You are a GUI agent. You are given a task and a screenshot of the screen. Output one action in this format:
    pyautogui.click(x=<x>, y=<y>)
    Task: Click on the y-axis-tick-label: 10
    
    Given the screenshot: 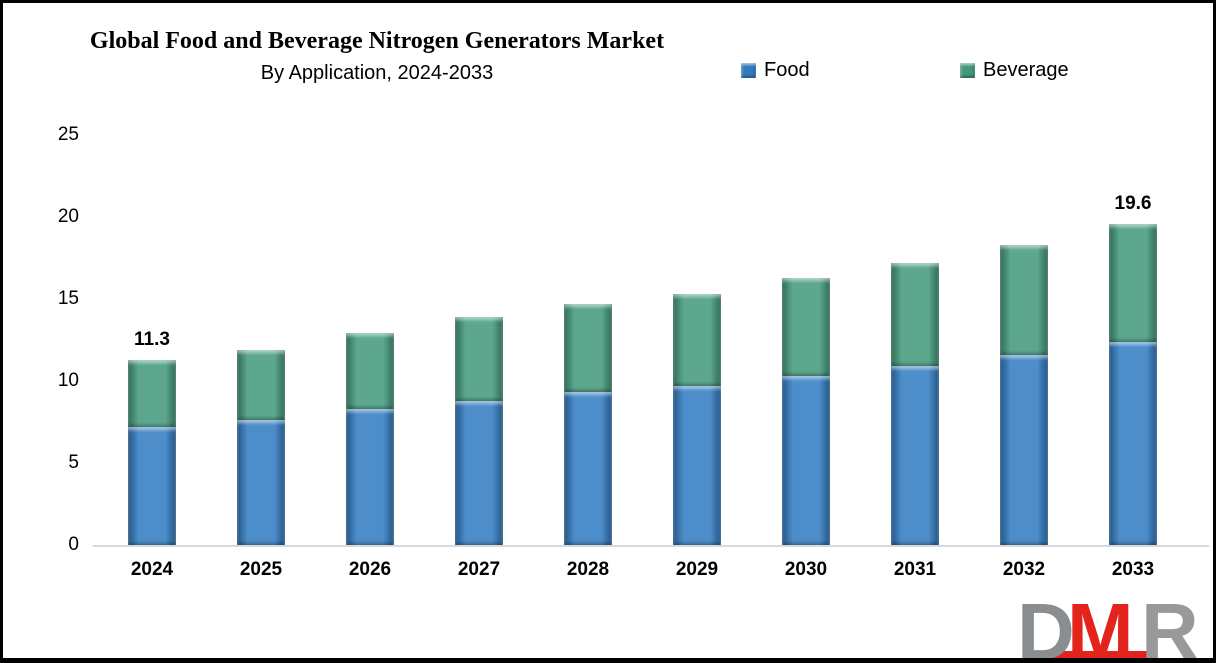 What is the action you would take?
    pyautogui.click(x=68, y=380)
    